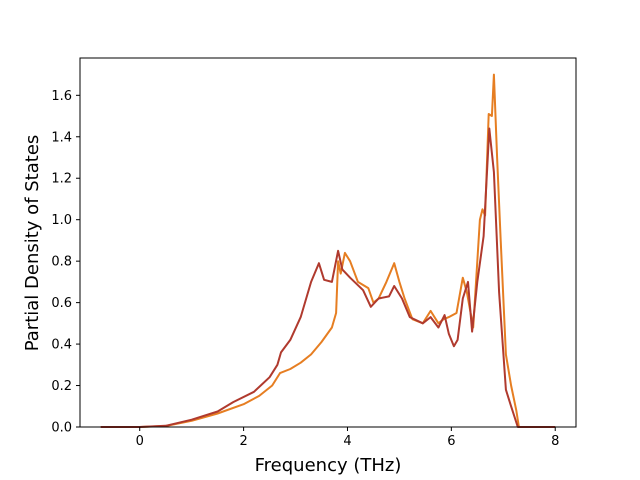 Image resolution: width=640 pixels, height=480 pixels. Describe the element at coordinates (61, 345) in the screenshot. I see `y-tick-label: 0.4` at that location.